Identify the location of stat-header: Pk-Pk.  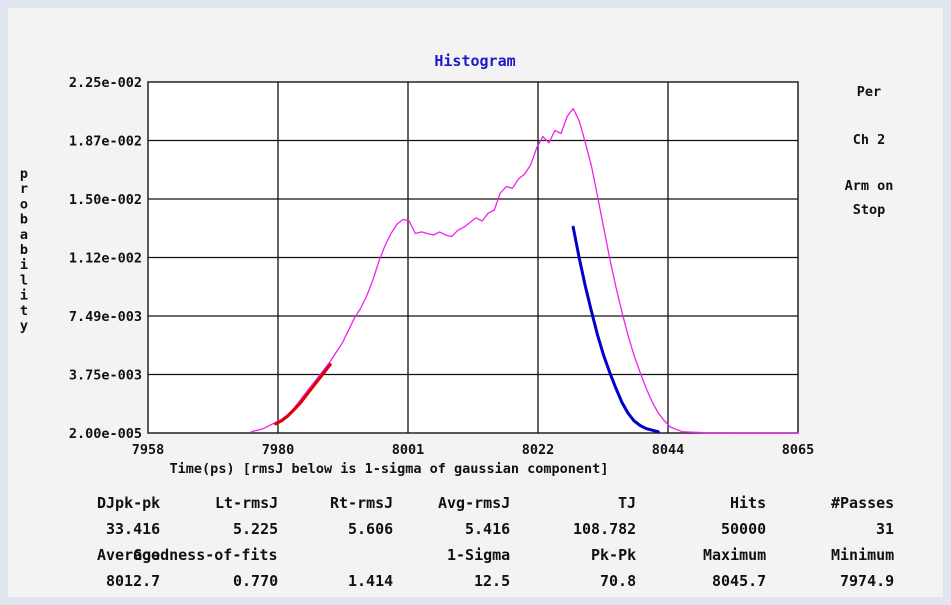
(614, 555).